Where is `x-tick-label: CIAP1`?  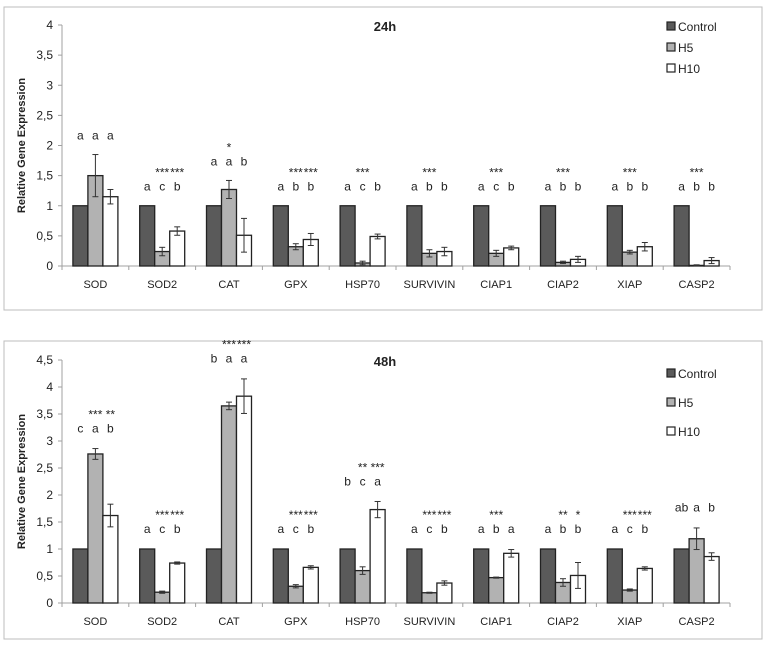
x-tick-label: CIAP1 is located at coordinates (496, 622).